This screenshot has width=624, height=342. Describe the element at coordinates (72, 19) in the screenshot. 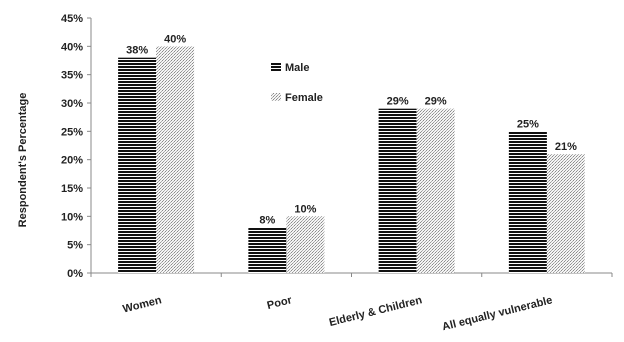

I see `y-tick-label: 45%` at that location.